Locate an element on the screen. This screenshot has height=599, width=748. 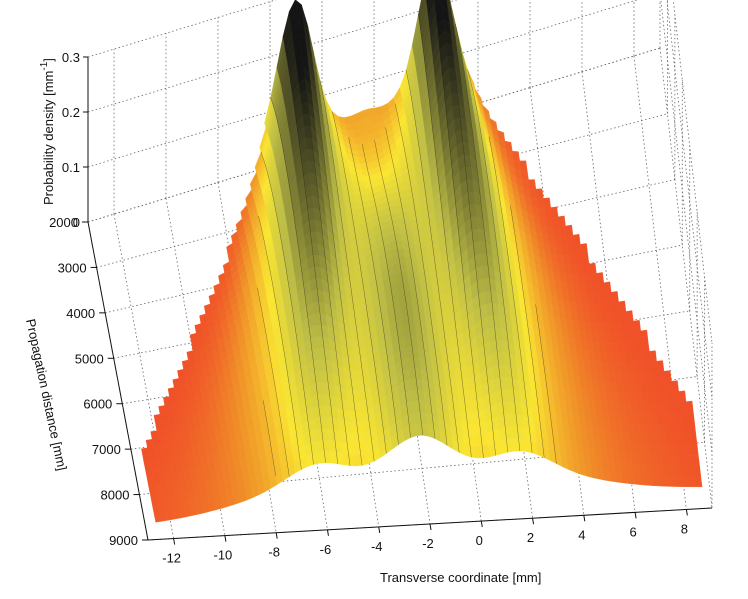
y-tick-label: 4000 is located at coordinates (80, 313).